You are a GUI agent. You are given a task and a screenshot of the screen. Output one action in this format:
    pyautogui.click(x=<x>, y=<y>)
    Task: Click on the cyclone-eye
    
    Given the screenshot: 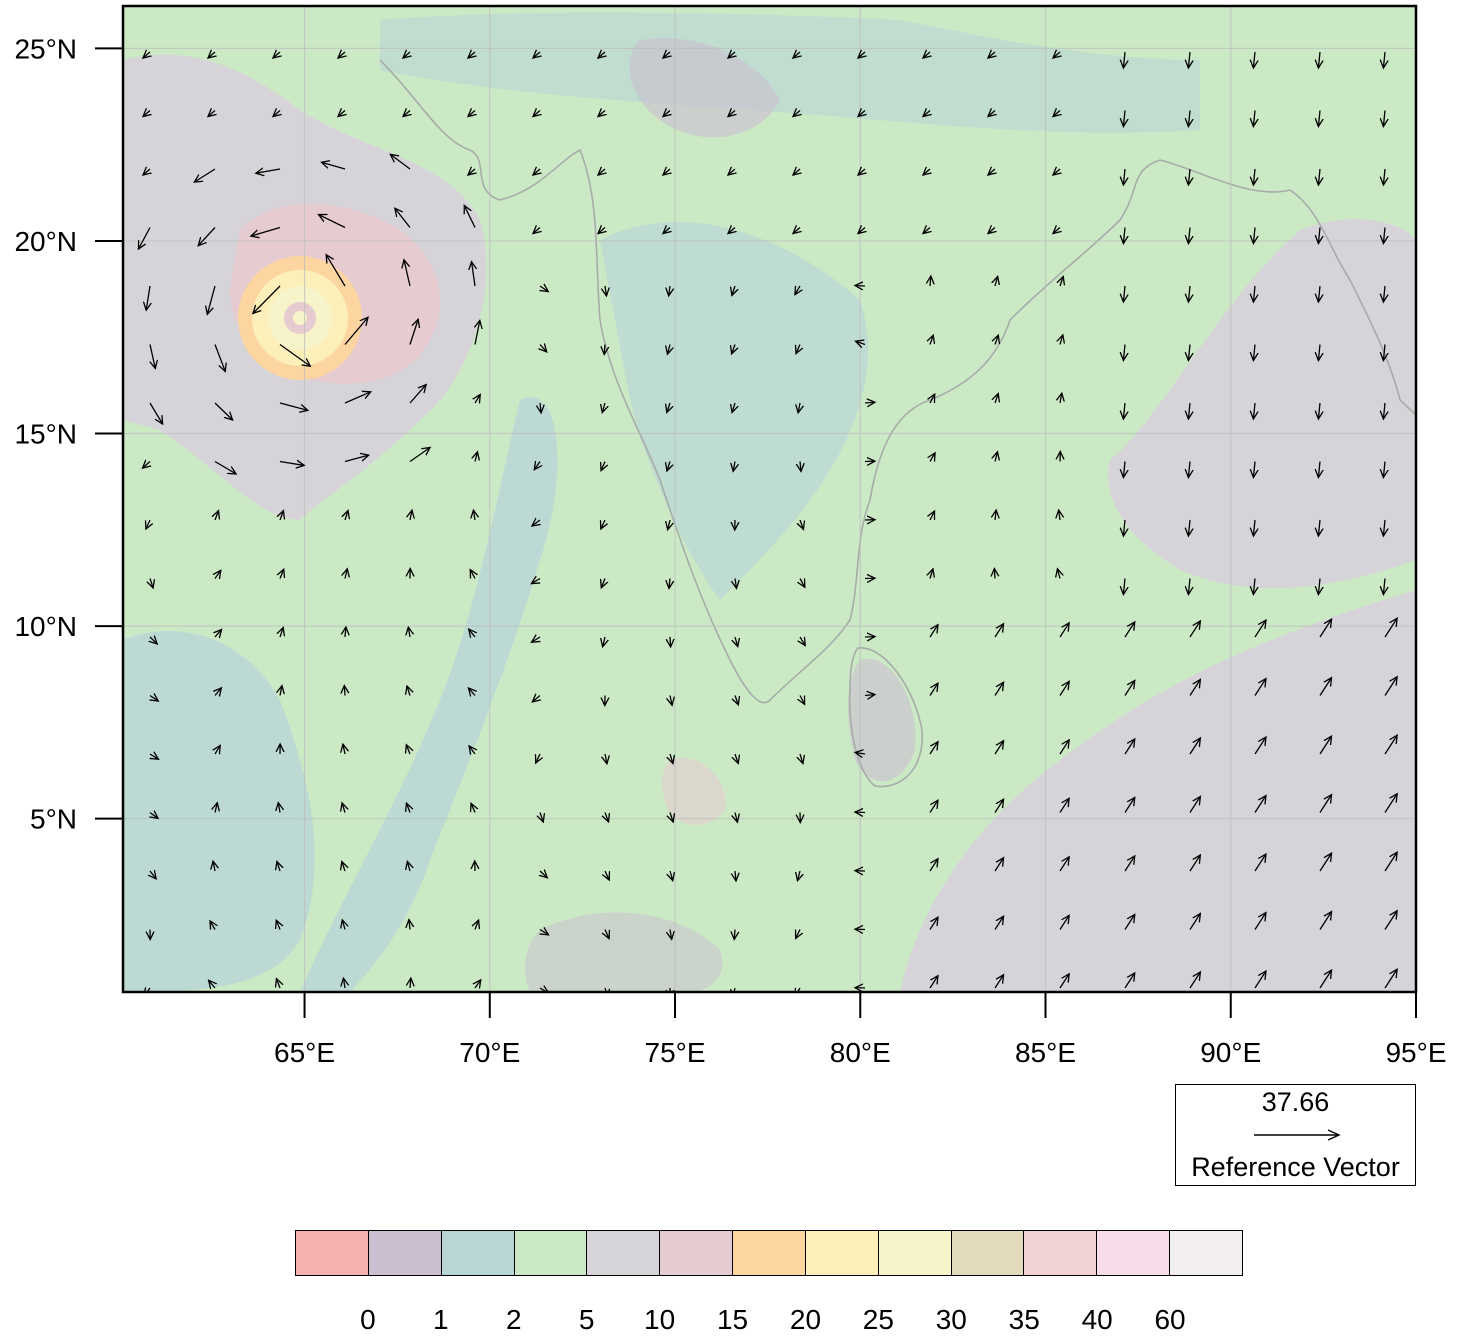 What is the action you would take?
    pyautogui.click(x=300, y=318)
    